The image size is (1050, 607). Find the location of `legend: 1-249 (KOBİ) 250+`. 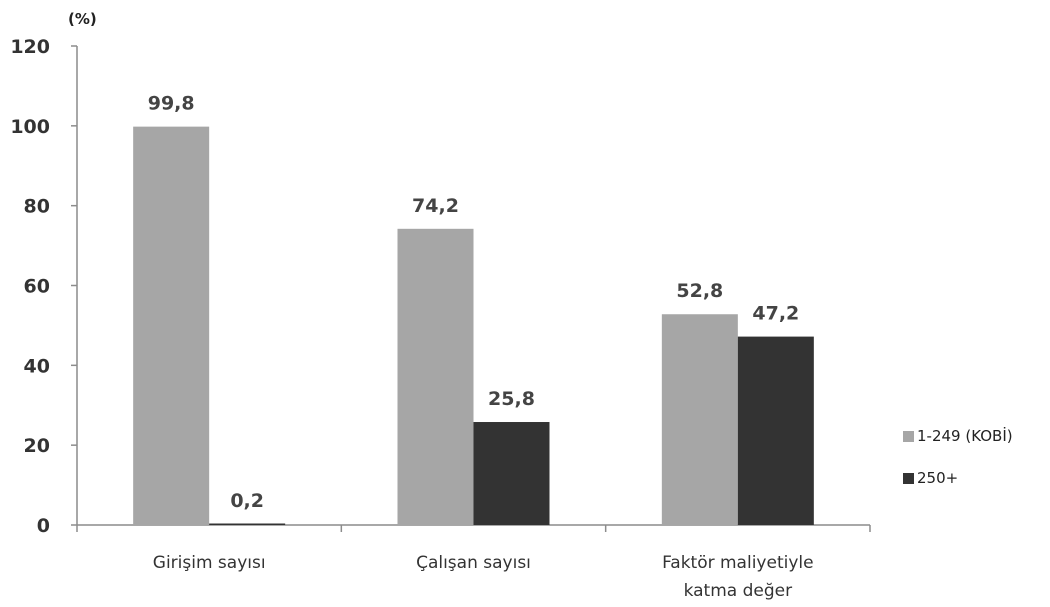

legend: 1-249 (KOBİ) 250+ is located at coordinates (958, 456).